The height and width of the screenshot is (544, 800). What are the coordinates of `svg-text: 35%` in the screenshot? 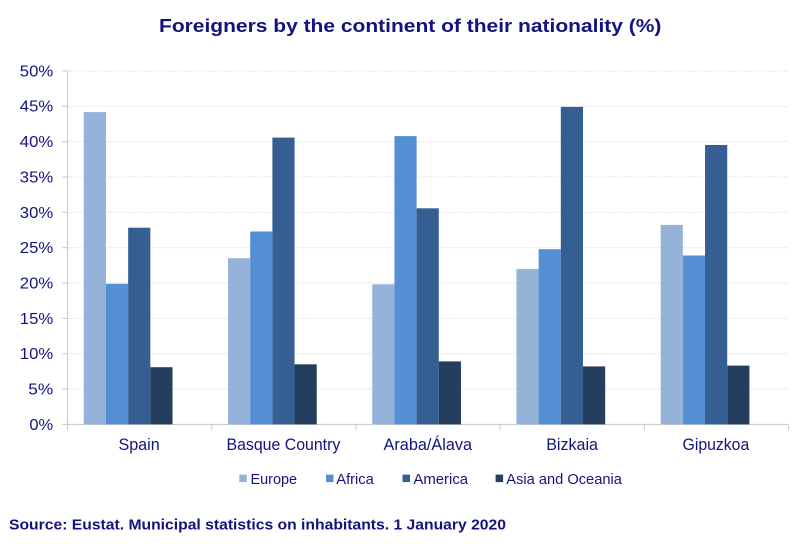 It's located at (36, 177).